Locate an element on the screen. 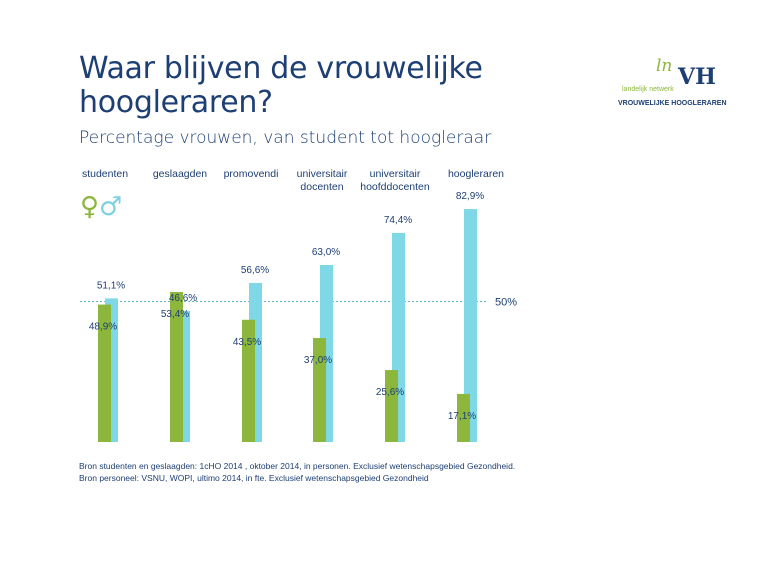 The height and width of the screenshot is (576, 768). logo-name-text: VROUWELIJKE HOOGLERAREN is located at coordinates (672, 103).